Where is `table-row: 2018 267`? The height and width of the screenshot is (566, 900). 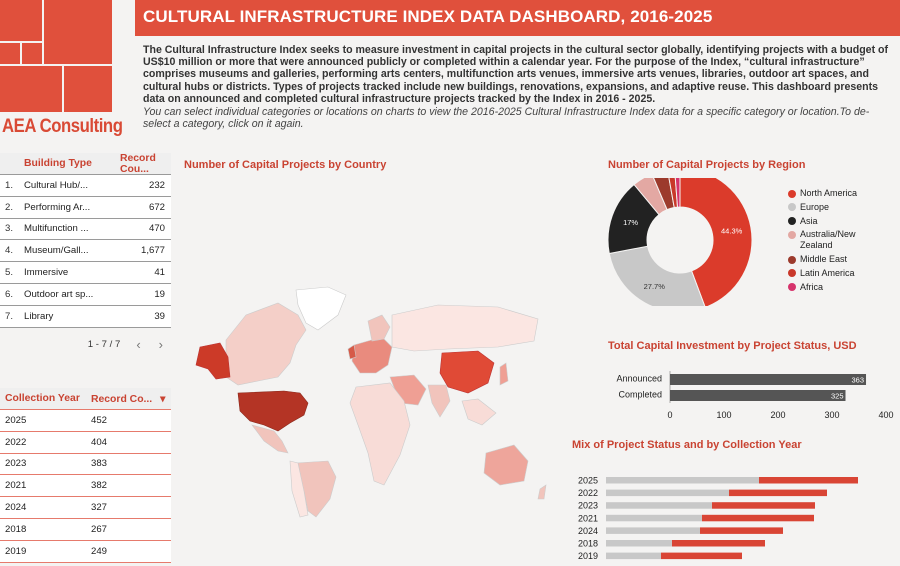 table-row: 2018 267 is located at coordinates (85, 530).